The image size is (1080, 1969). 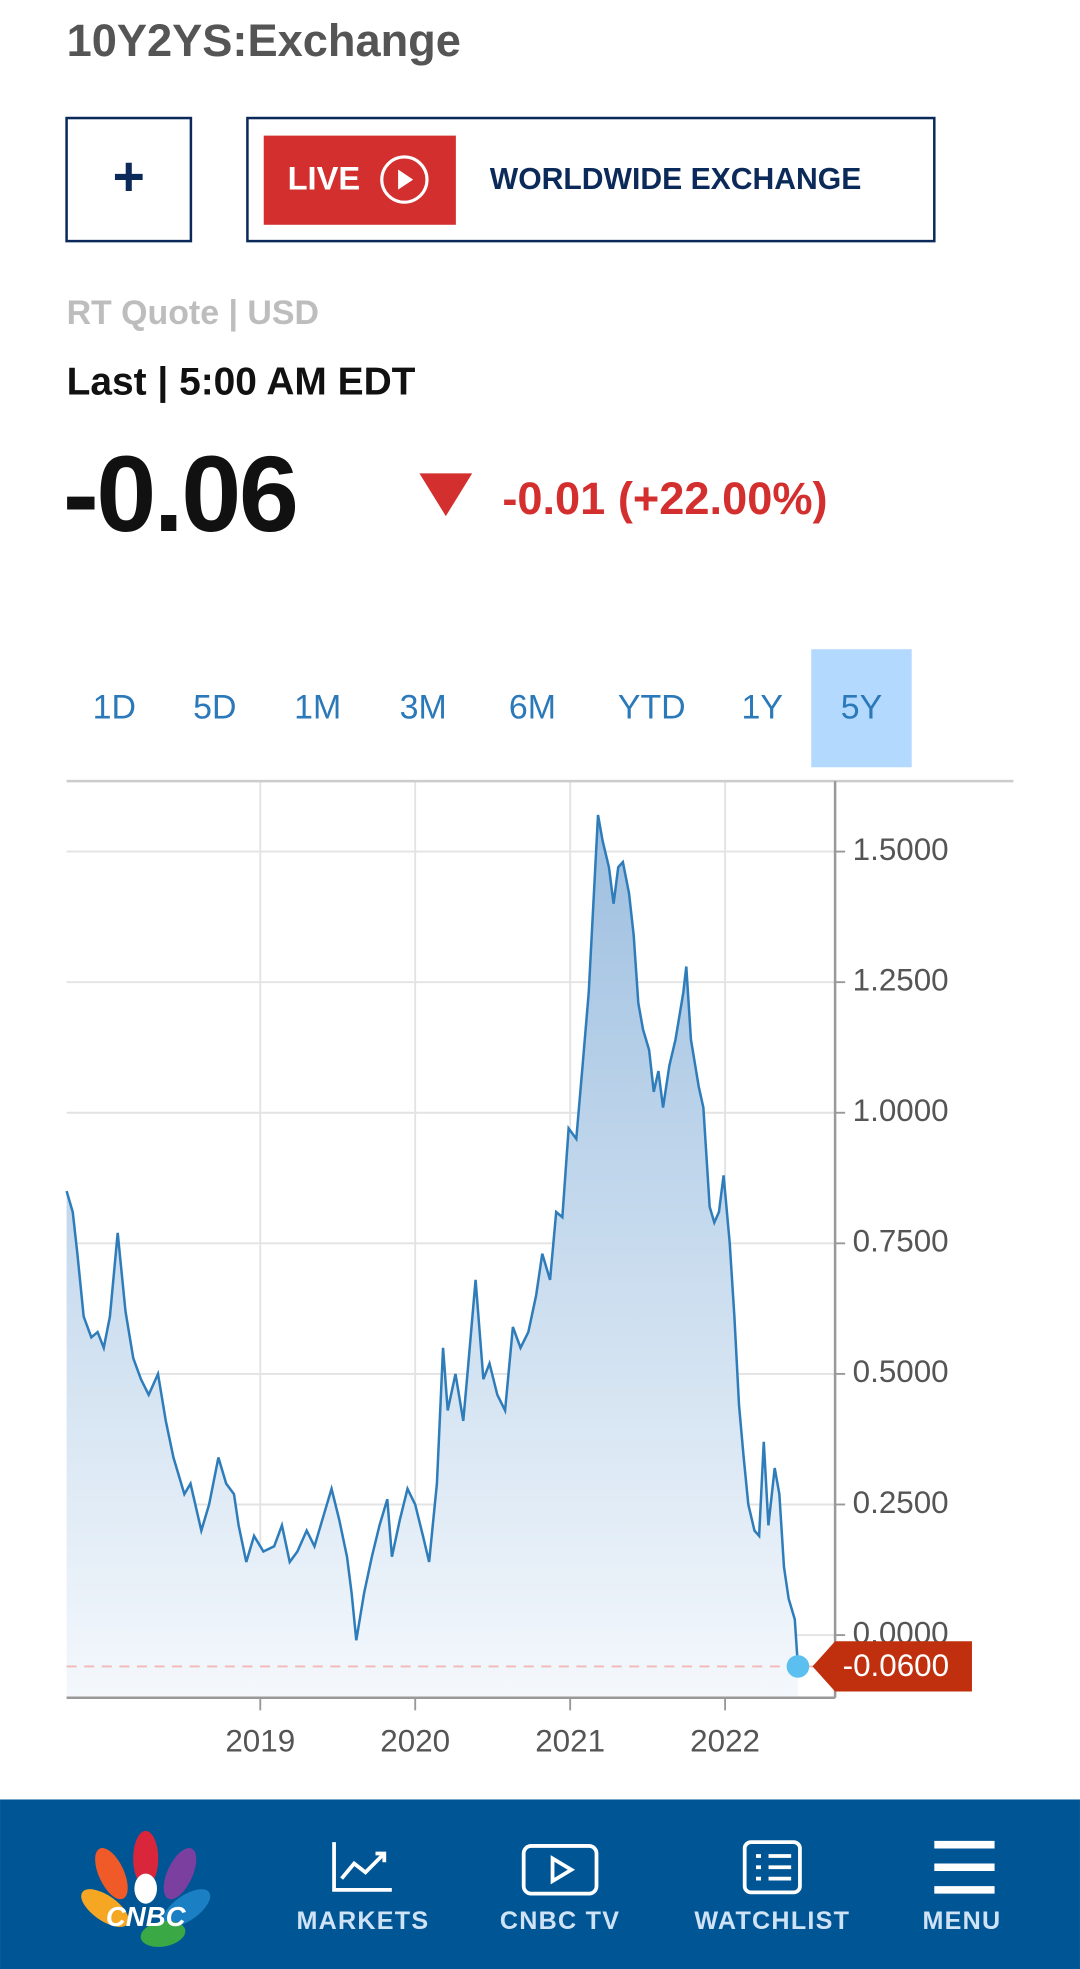 I want to click on nav-logo: CNBC, so click(x=145, y=1890).